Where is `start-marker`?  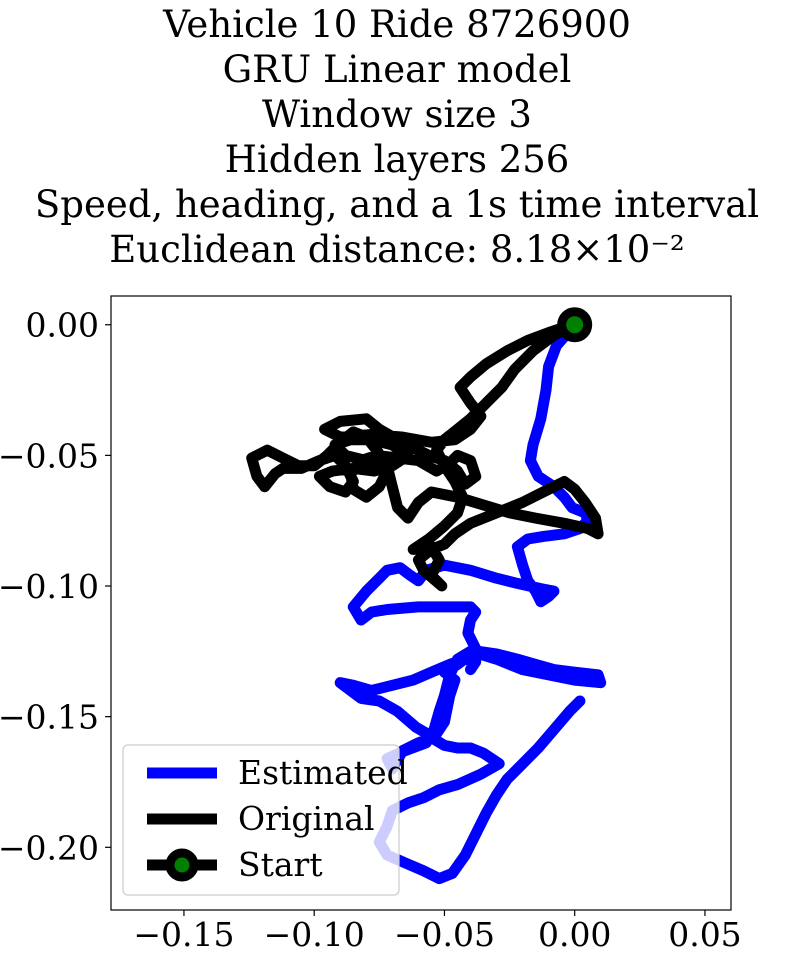 start-marker is located at coordinates (575, 325).